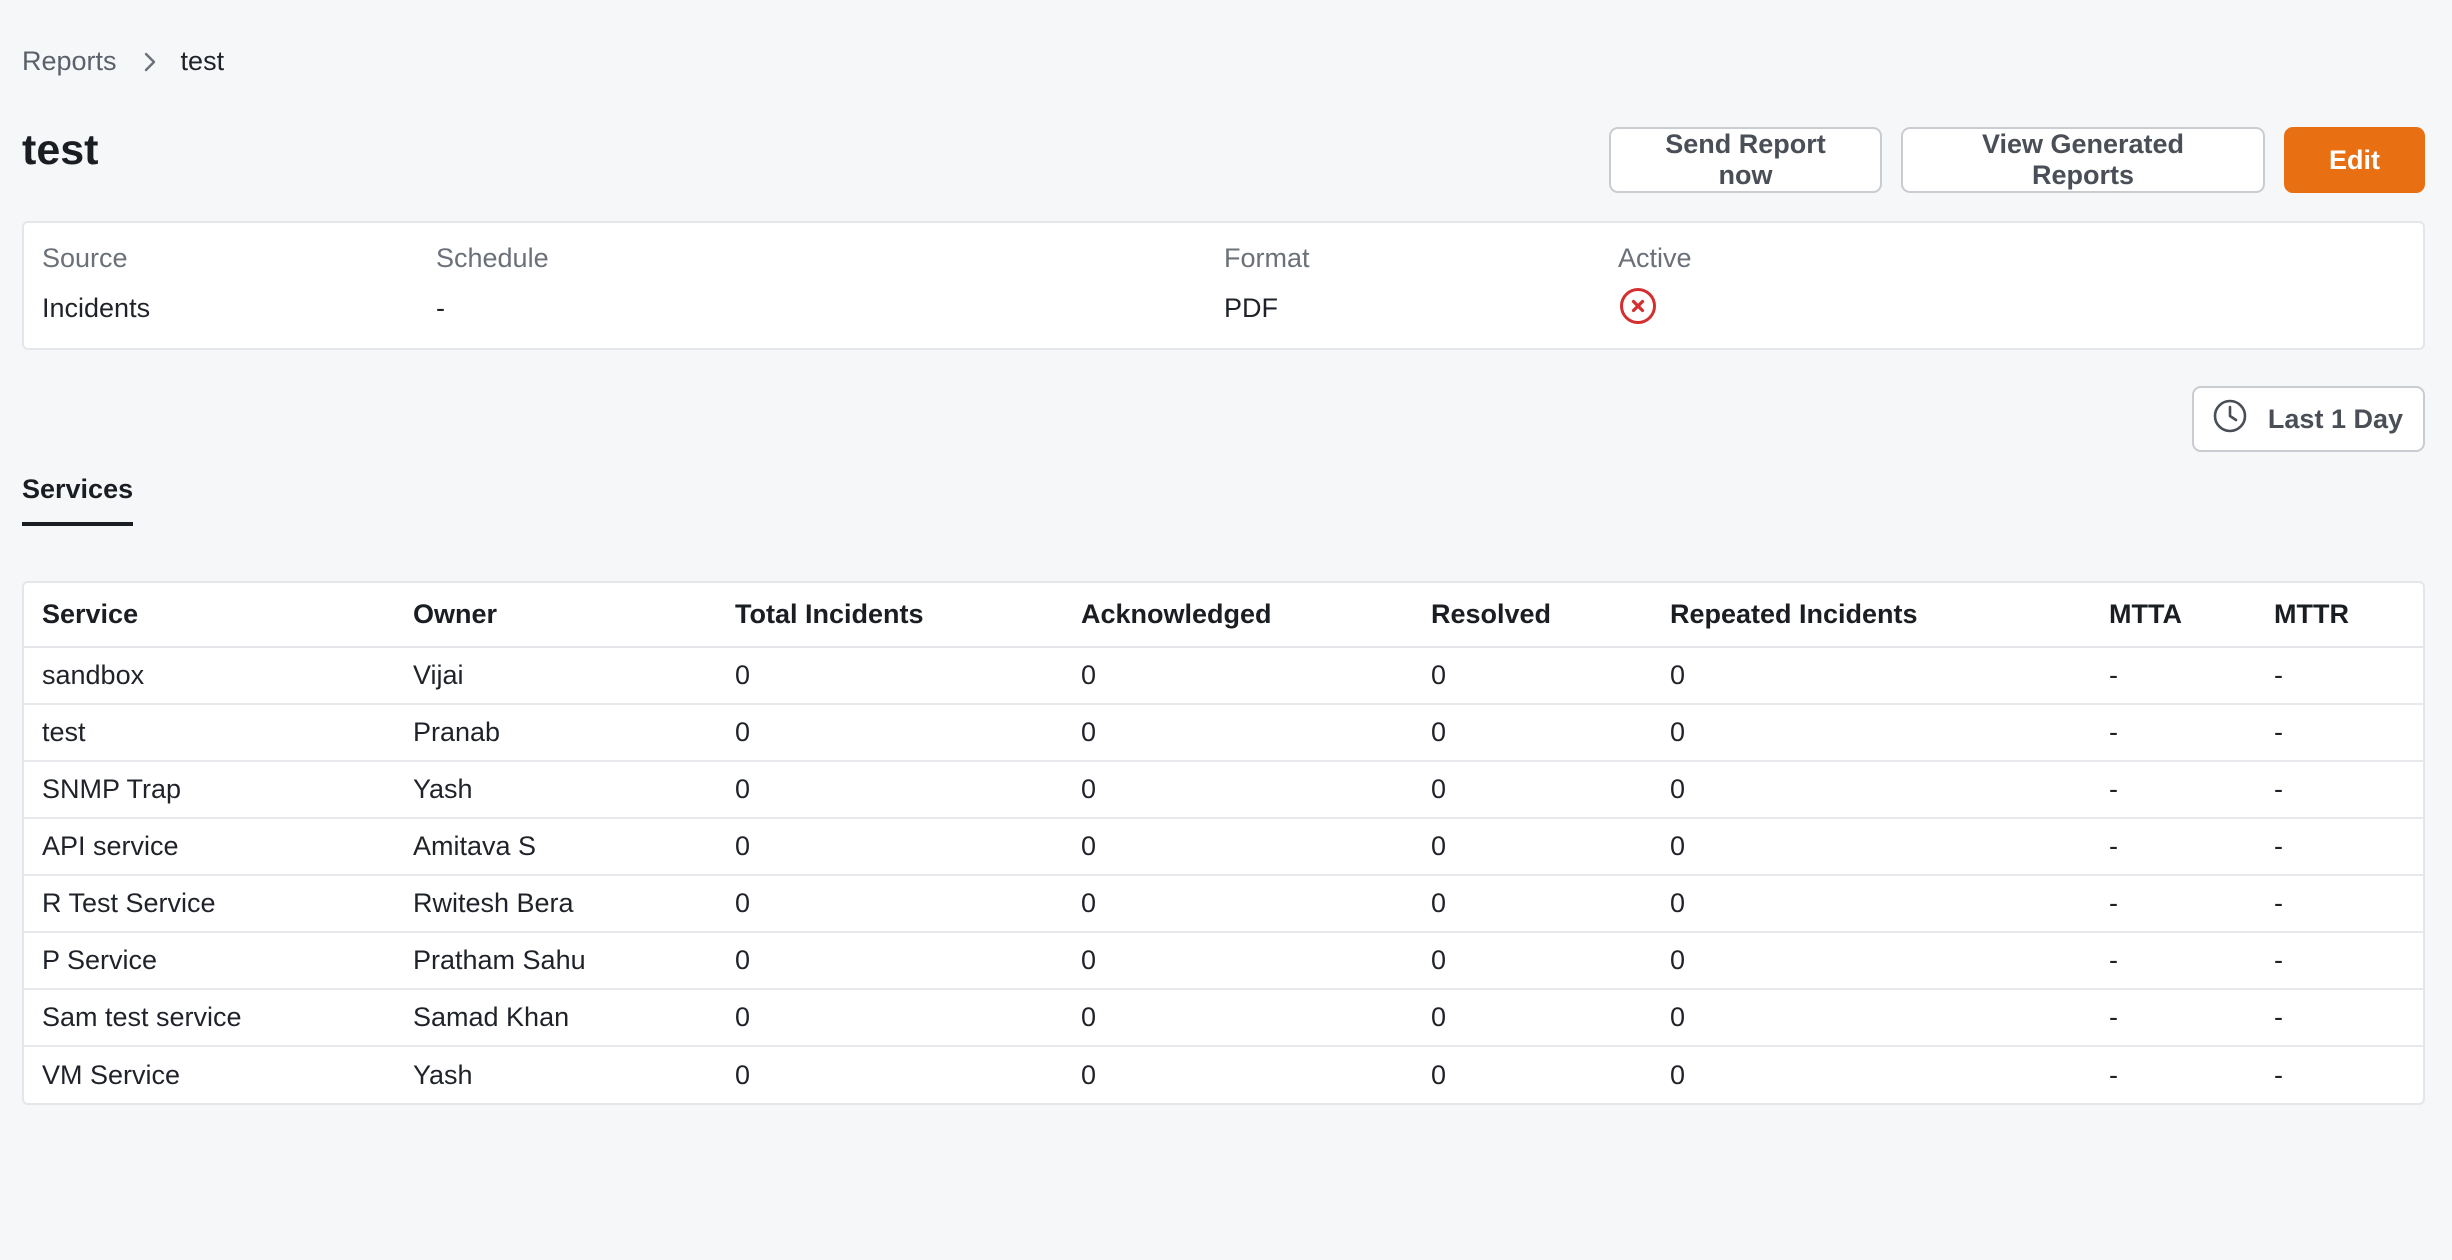 The image size is (2452, 1260). What do you see at coordinates (556, 847) in the screenshot?
I see `cell-owner: Amitava S` at bounding box center [556, 847].